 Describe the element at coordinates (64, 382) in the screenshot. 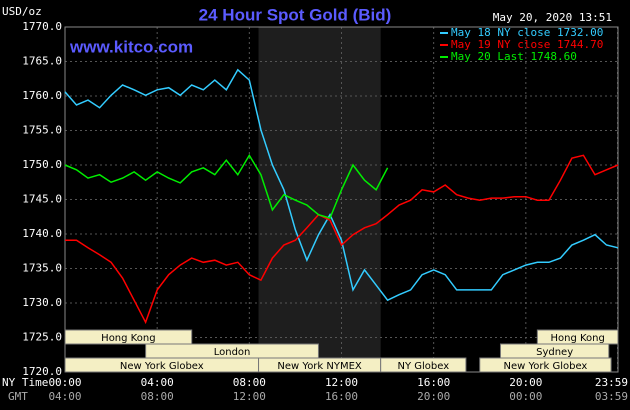

I see `x-tick-label: 00:00` at that location.